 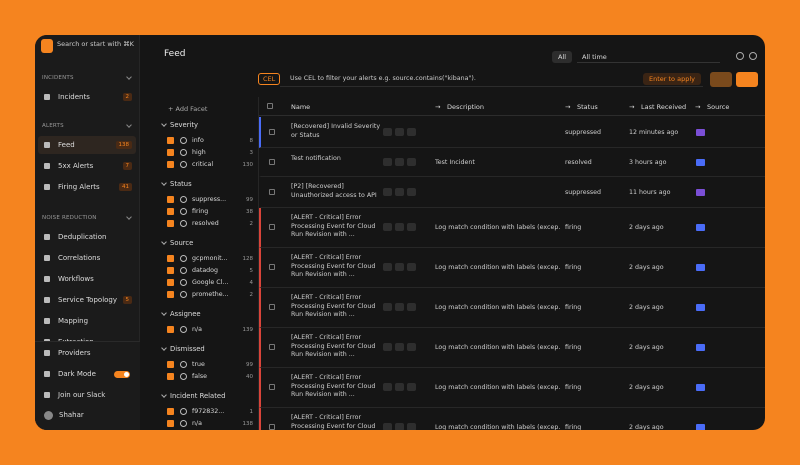 I want to click on nav-item: Service Topology 5, so click(x=87, y=300).